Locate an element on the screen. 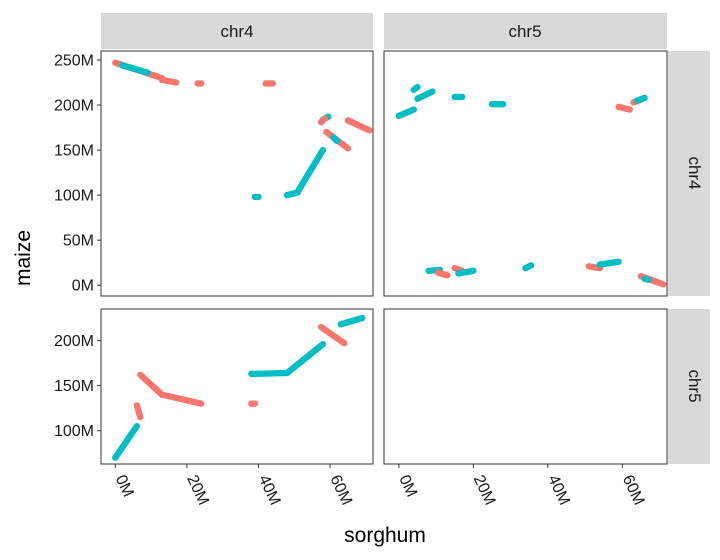 The image size is (720, 560). panel-chr5-chr5 is located at coordinates (525, 386).